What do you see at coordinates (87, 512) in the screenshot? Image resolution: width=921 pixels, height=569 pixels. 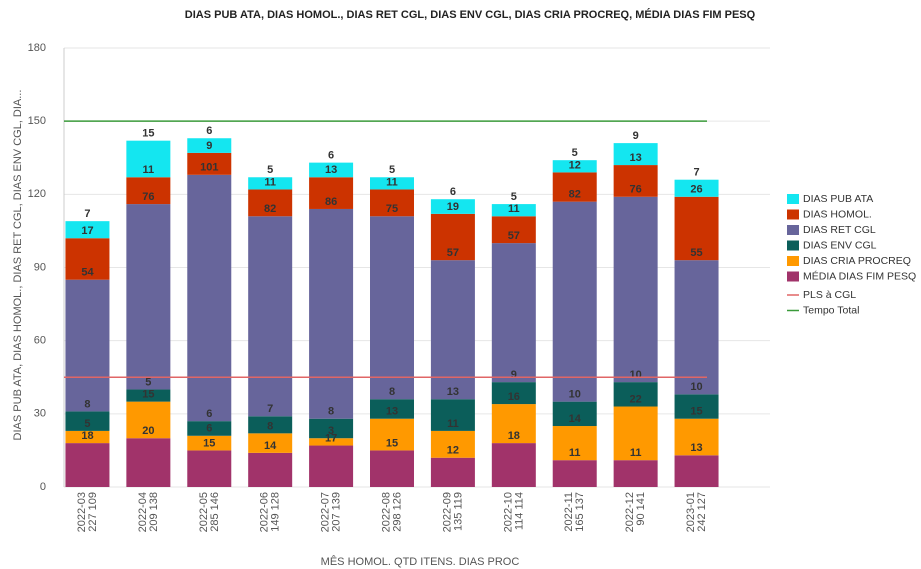 I see `x-tick-label: 2022-03227 109` at bounding box center [87, 512].